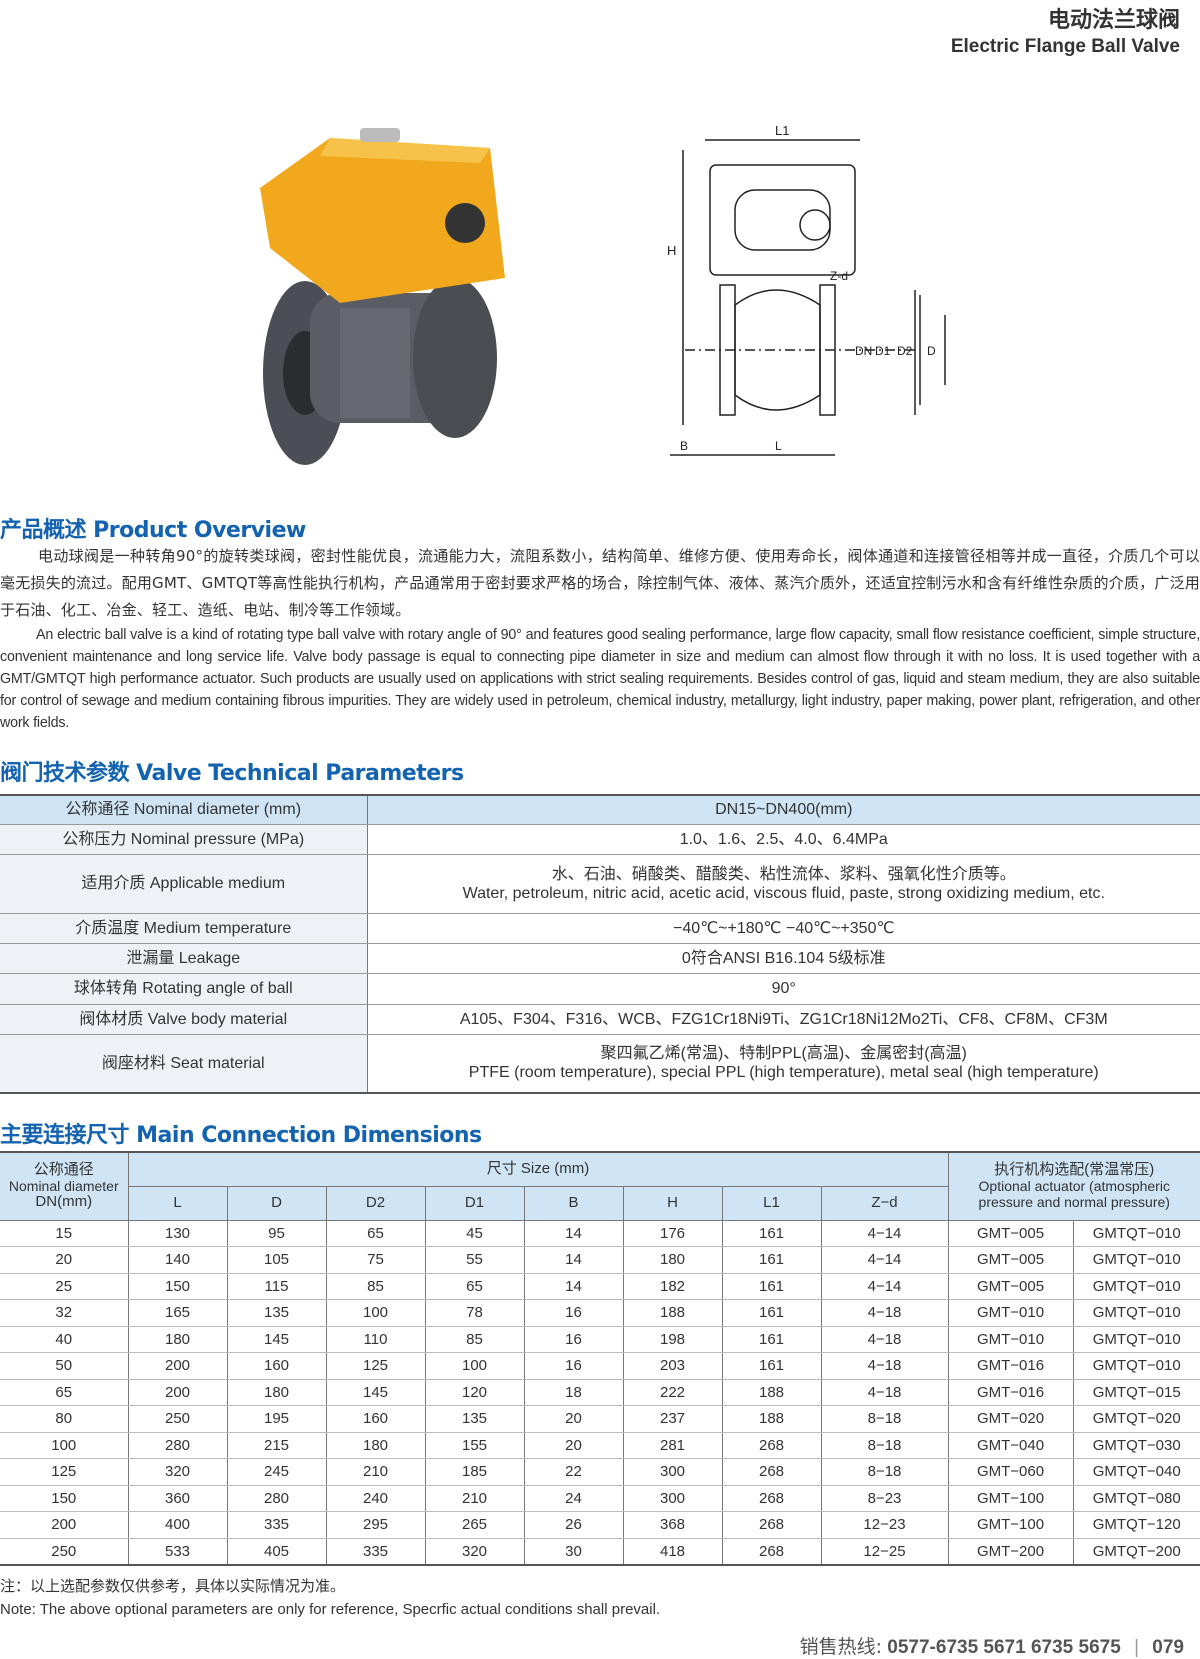  What do you see at coordinates (184, 883) in the screenshot?
I see `param-key: 适用介质 Applicable medium` at bounding box center [184, 883].